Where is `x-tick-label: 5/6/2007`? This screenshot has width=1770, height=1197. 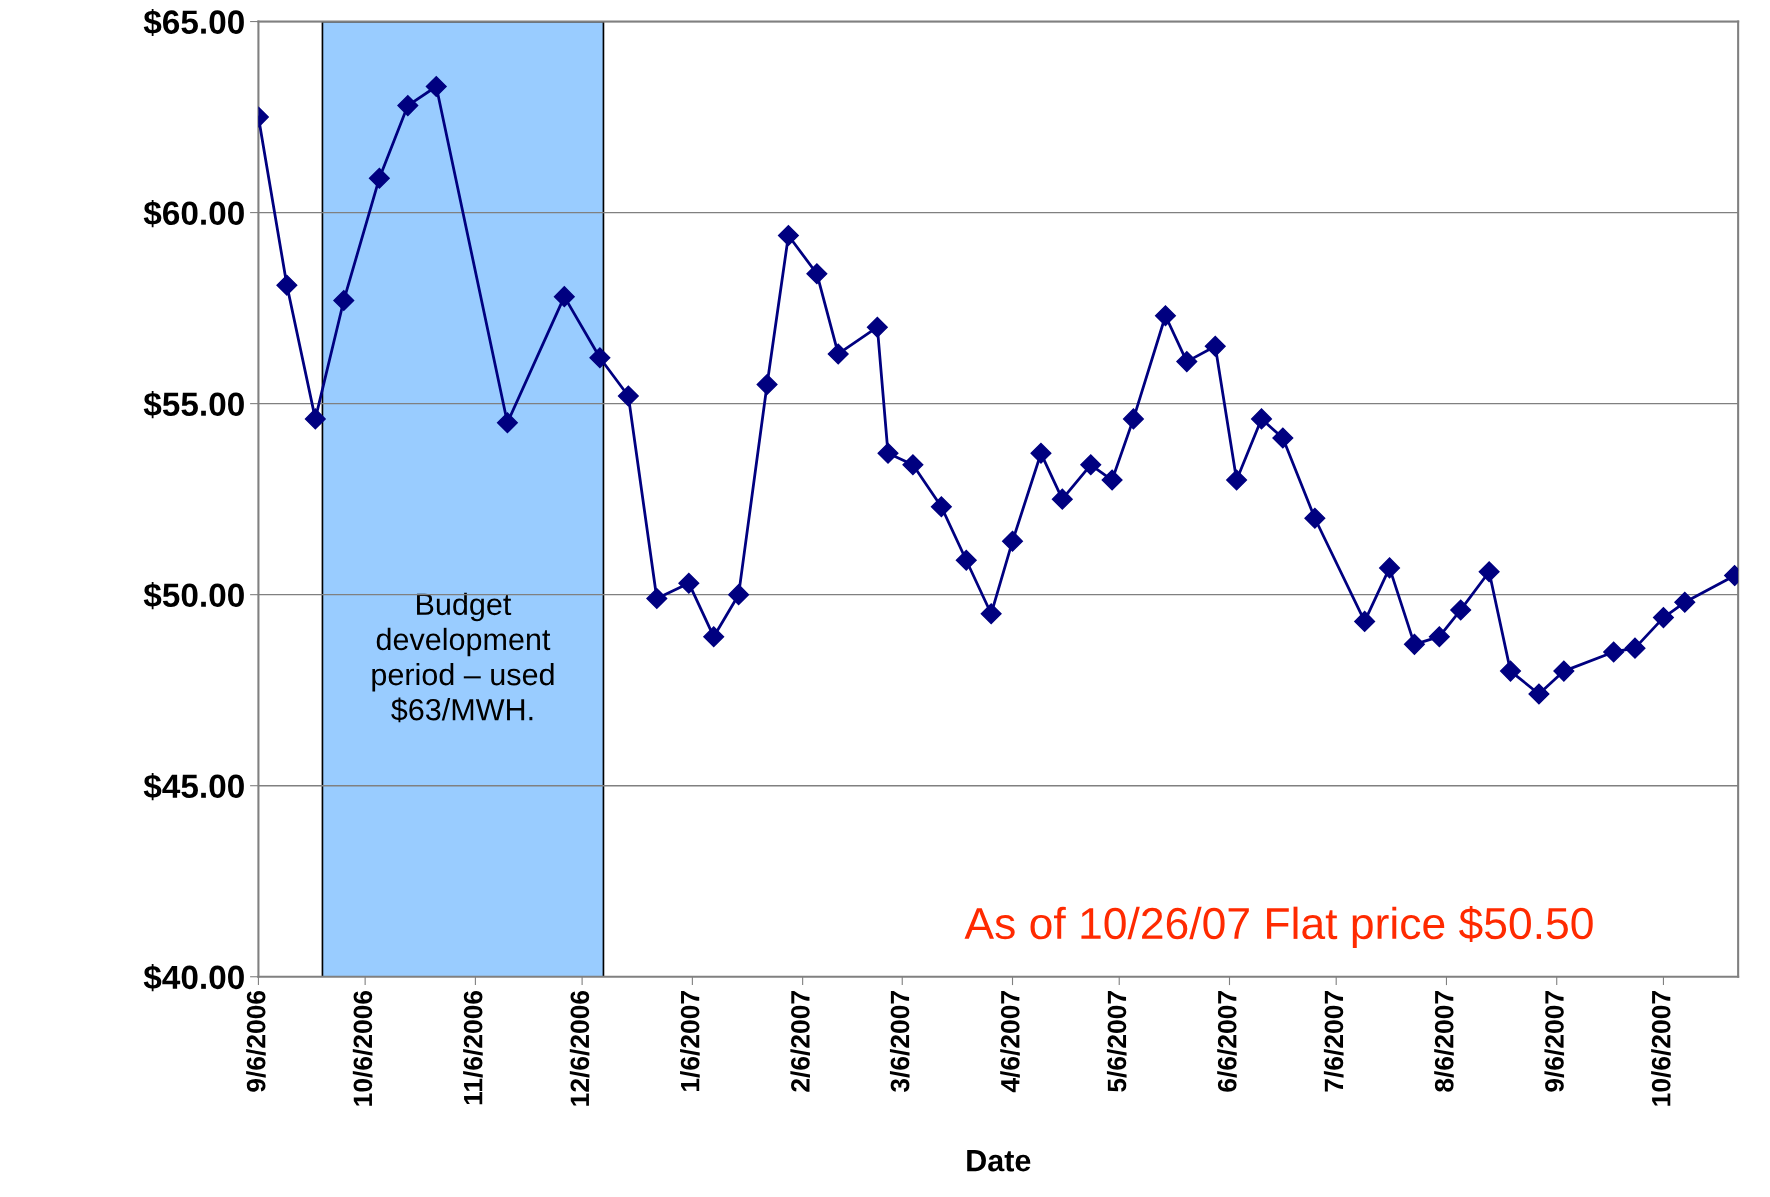
x-tick-label: 5/6/2007 is located at coordinates (1116, 1041).